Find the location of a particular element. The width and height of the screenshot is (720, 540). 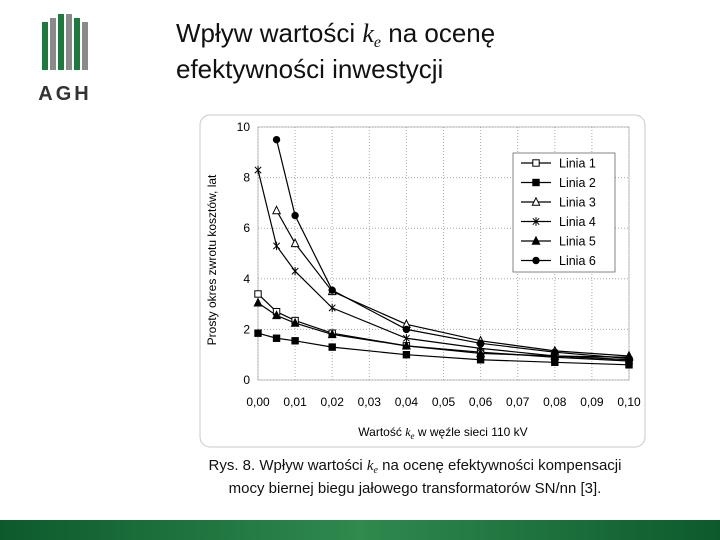

x-tick-label: 0,08 is located at coordinates (555, 402).